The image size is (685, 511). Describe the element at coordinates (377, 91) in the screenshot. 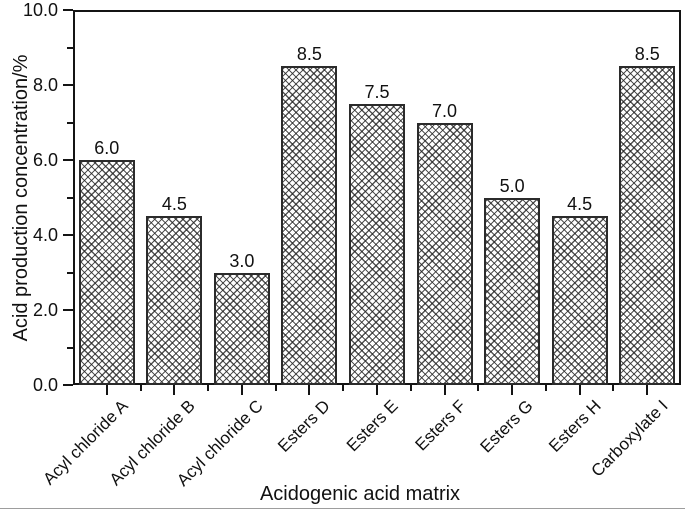

I see `bar-value-label: 7.5` at that location.